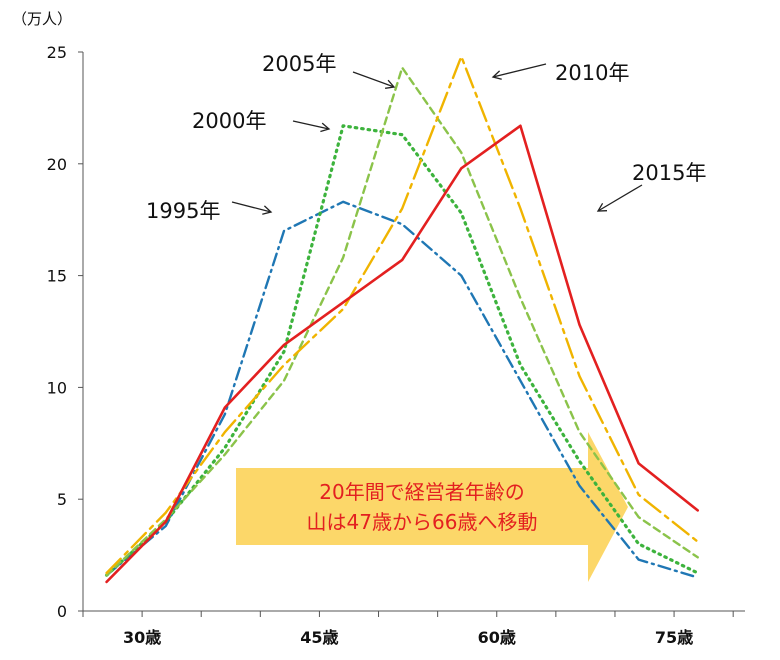 The height and width of the screenshot is (660, 780). Describe the element at coordinates (62, 611) in the screenshot. I see `y-tick-label: 0` at that location.